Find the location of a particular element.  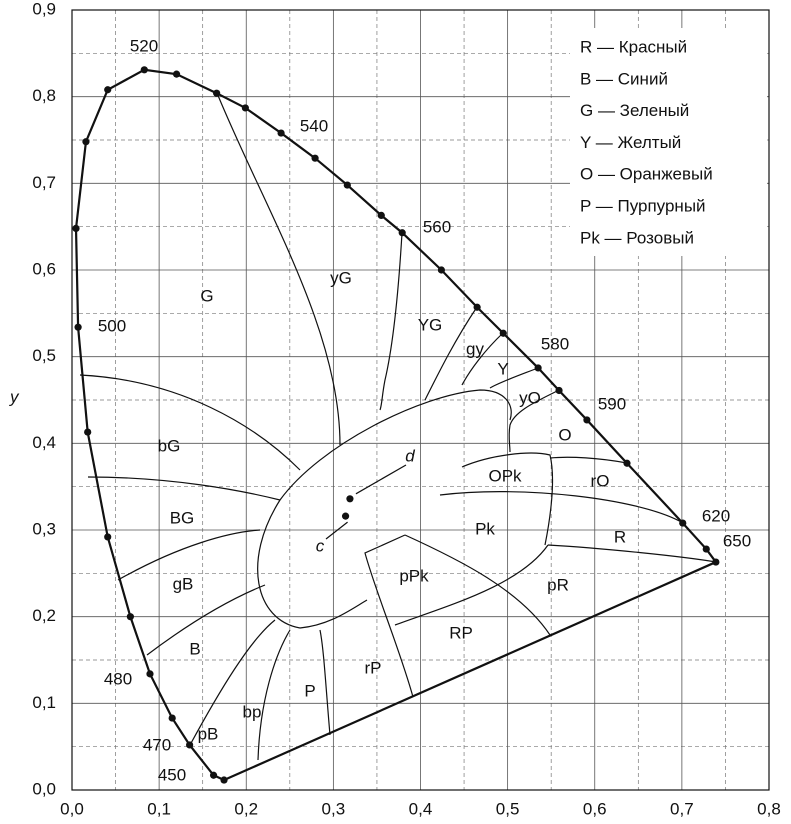

region-label: rO is located at coordinates (600, 480).